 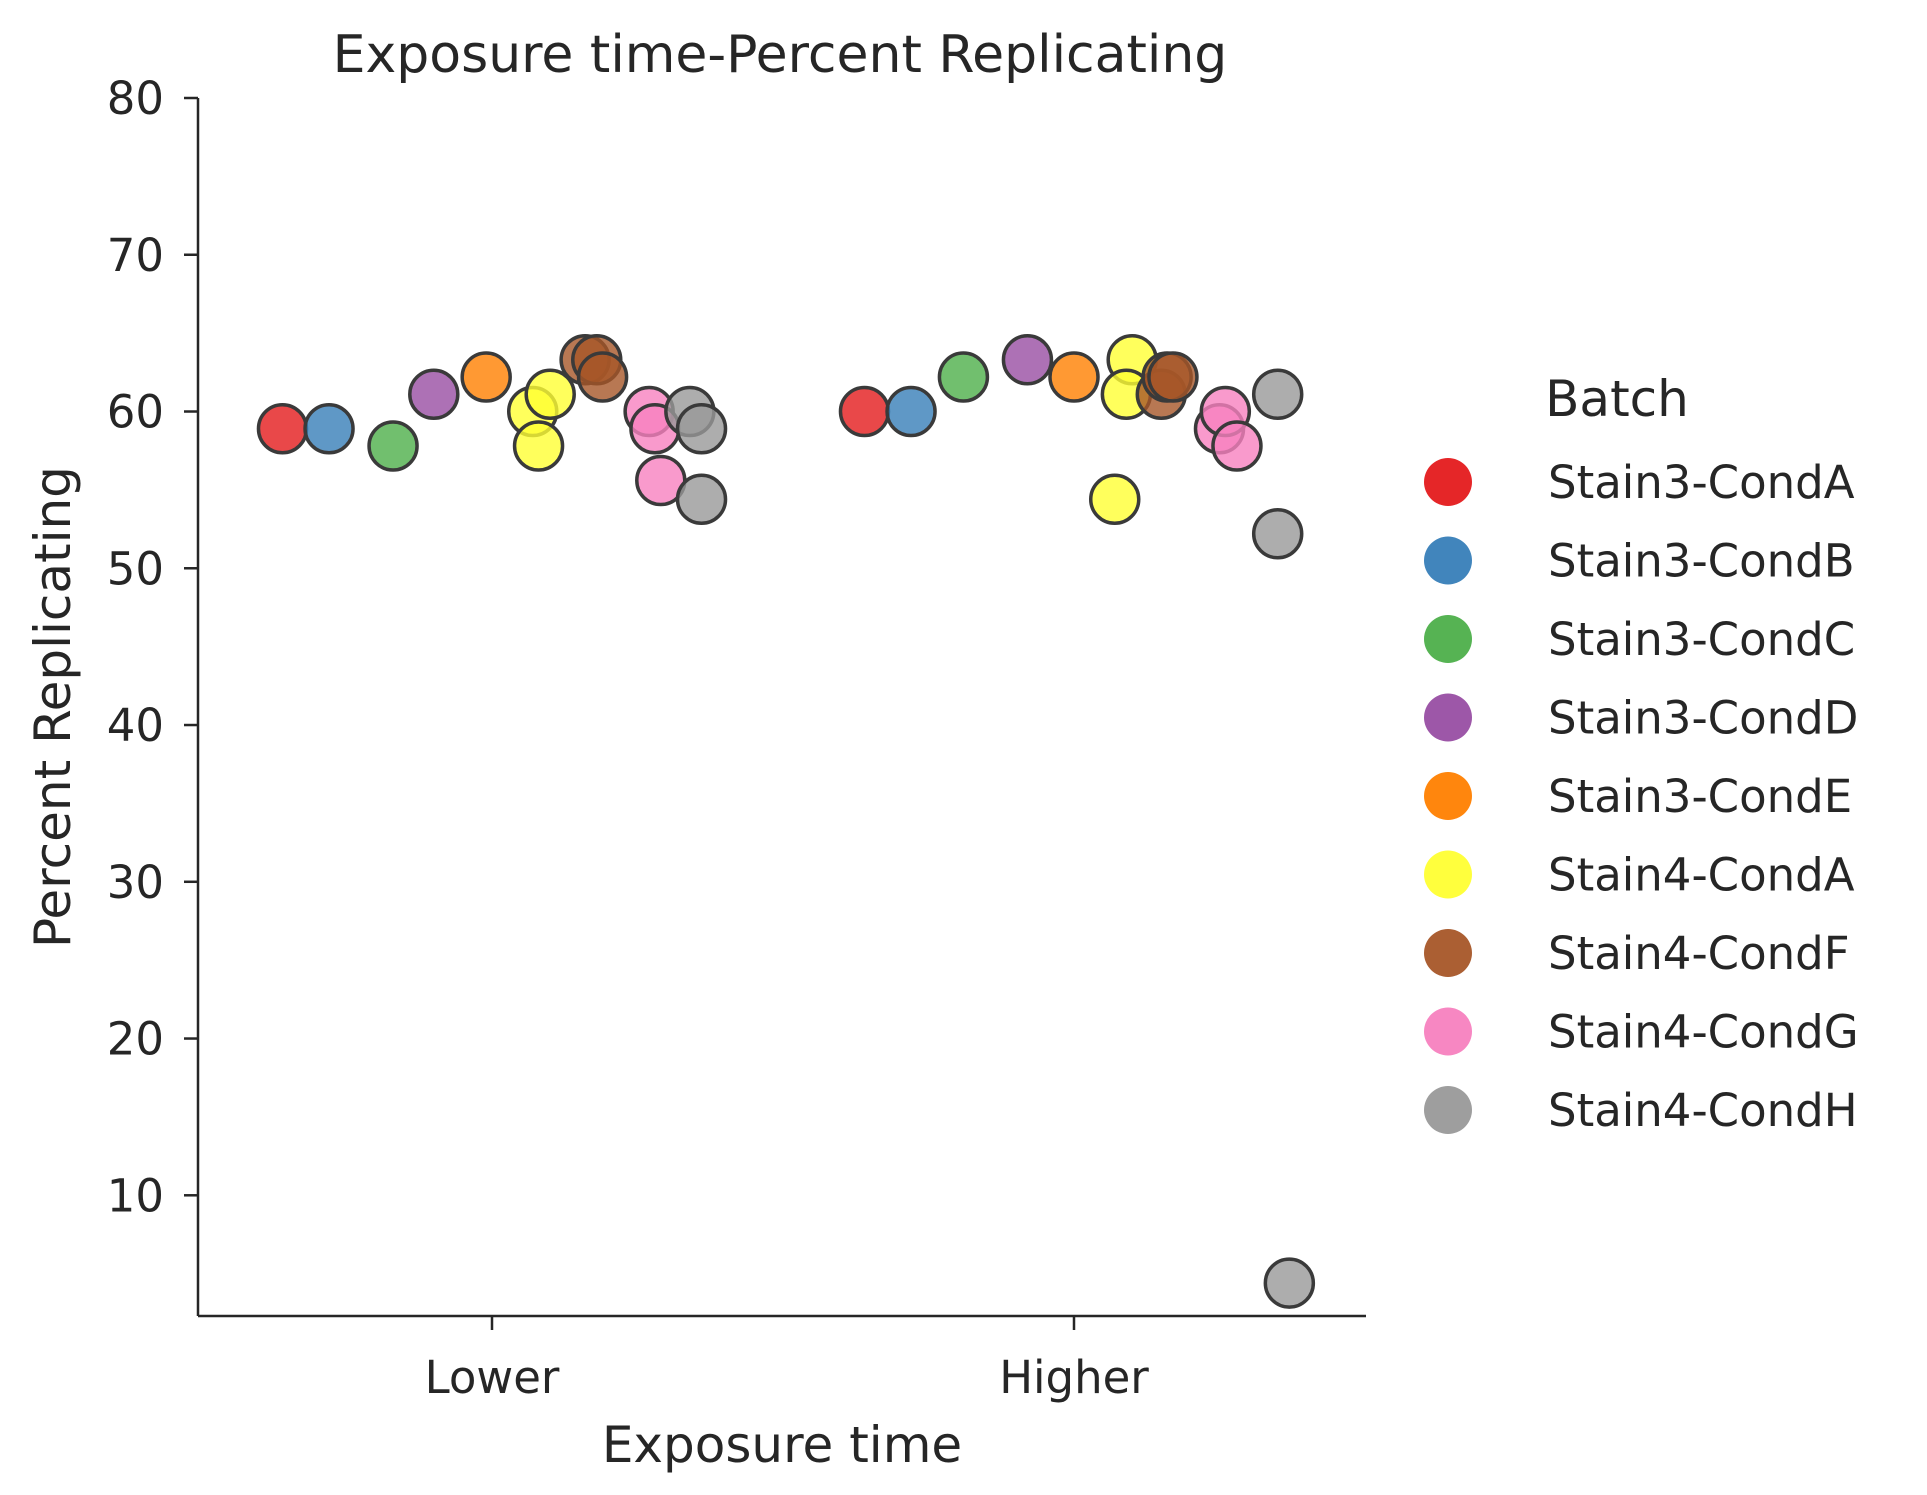 What do you see at coordinates (135, 255) in the screenshot?
I see `y-tick-label: 70` at bounding box center [135, 255].